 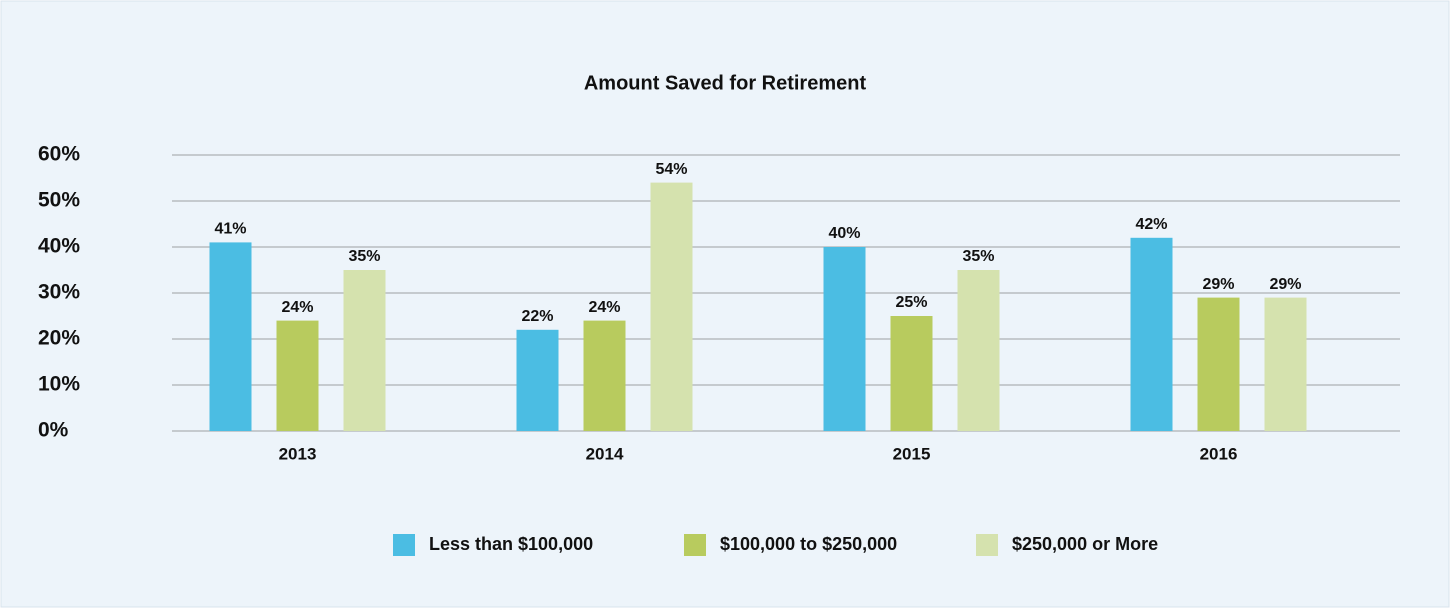 I want to click on y-tick-label: 30%, so click(x=59, y=292).